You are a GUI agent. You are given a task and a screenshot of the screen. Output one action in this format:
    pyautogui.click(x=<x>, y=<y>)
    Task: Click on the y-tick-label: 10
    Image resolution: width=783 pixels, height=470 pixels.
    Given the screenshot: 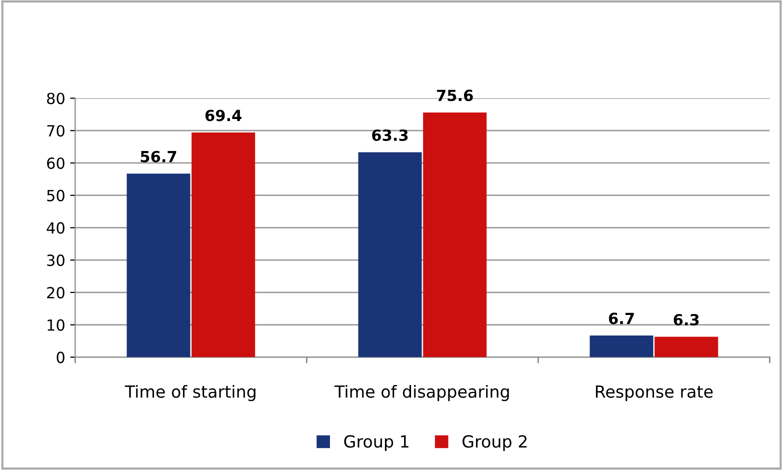 What is the action you would take?
    pyautogui.click(x=56, y=325)
    